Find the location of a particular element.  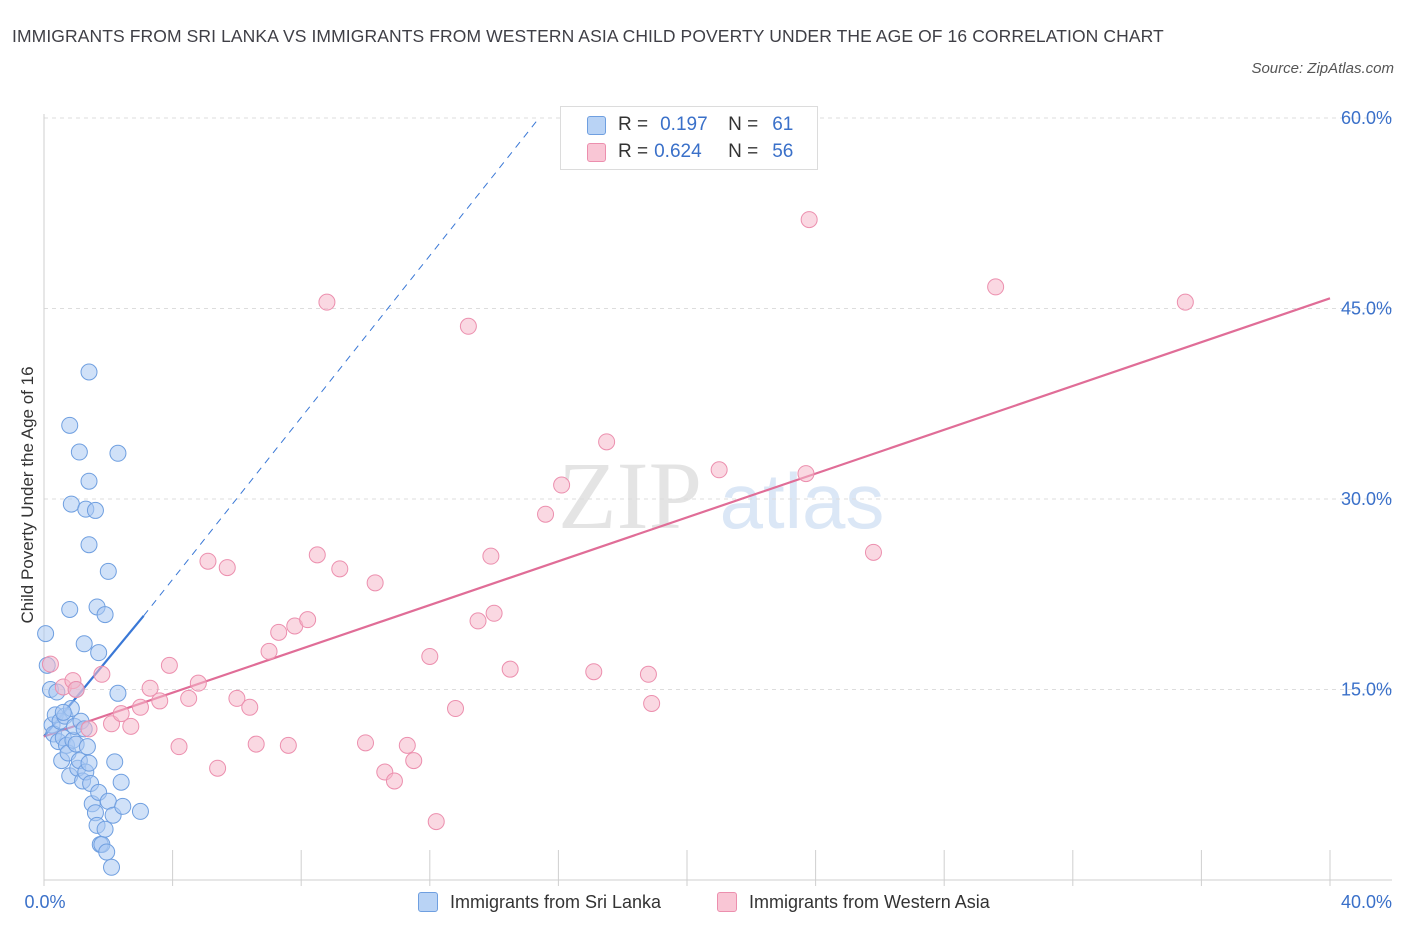

legend-r-value: 0.624 is located at coordinates (678, 151).